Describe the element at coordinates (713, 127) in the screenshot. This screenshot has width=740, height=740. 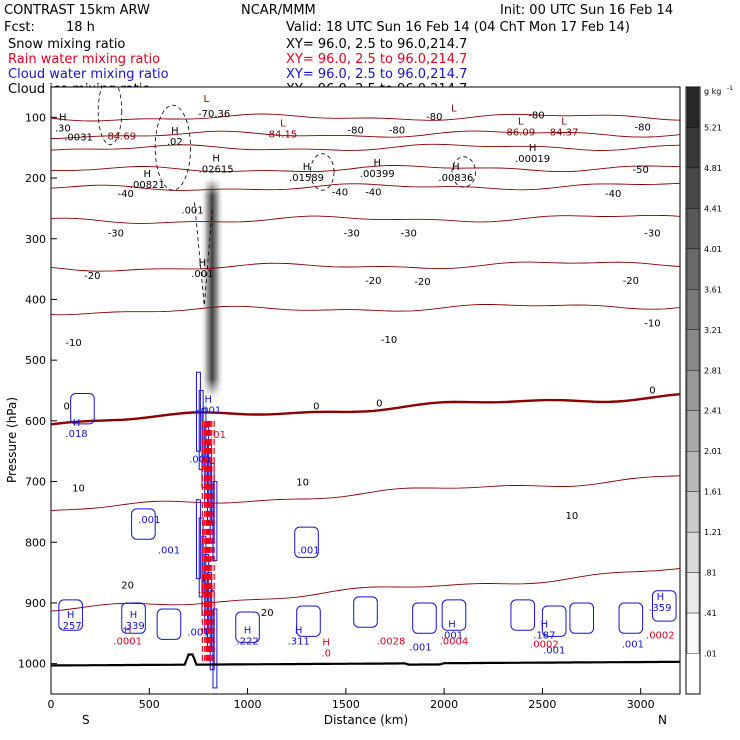
I see `colorbar-level: 5.21` at that location.